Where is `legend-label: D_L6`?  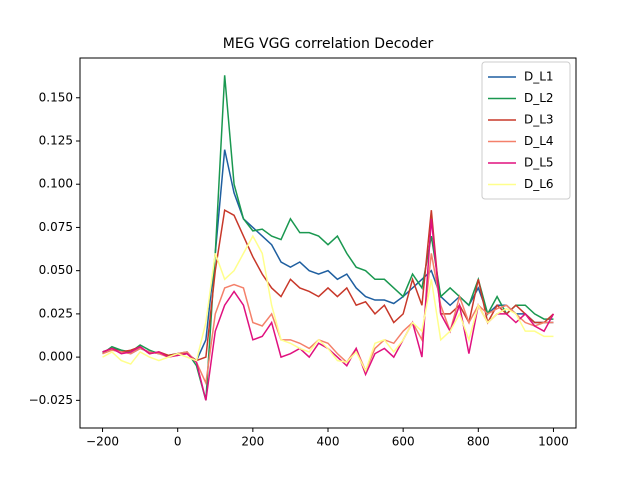
legend-label: D_L6 is located at coordinates (539, 184).